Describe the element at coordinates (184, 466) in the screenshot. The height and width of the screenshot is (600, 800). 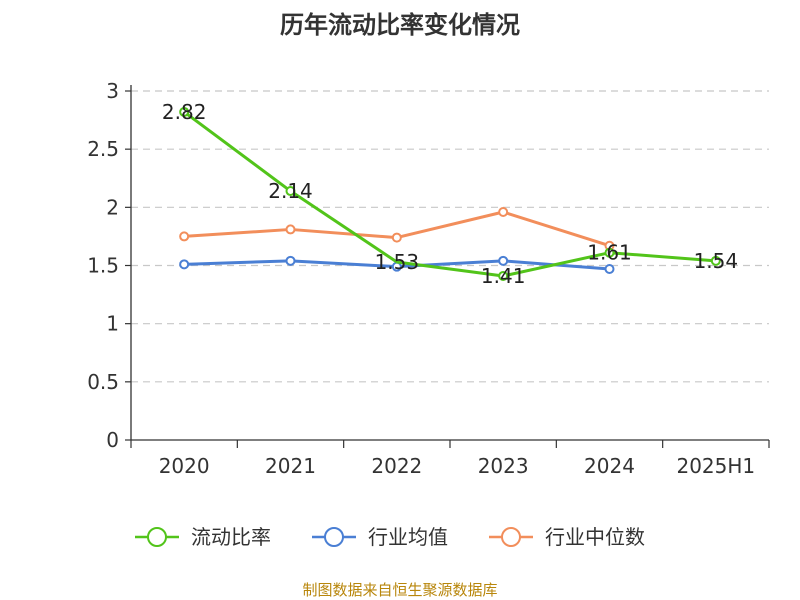
I see `x-tick-label: 2020` at that location.